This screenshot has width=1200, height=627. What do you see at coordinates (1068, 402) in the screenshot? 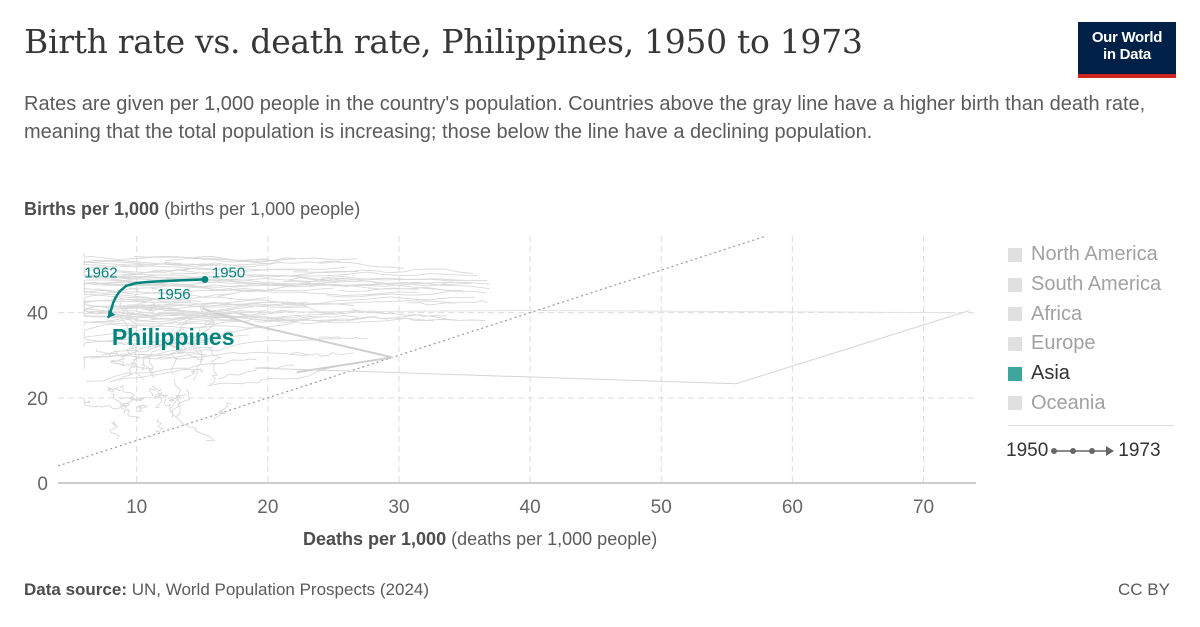
I see `legend-label: Oceania` at bounding box center [1068, 402].